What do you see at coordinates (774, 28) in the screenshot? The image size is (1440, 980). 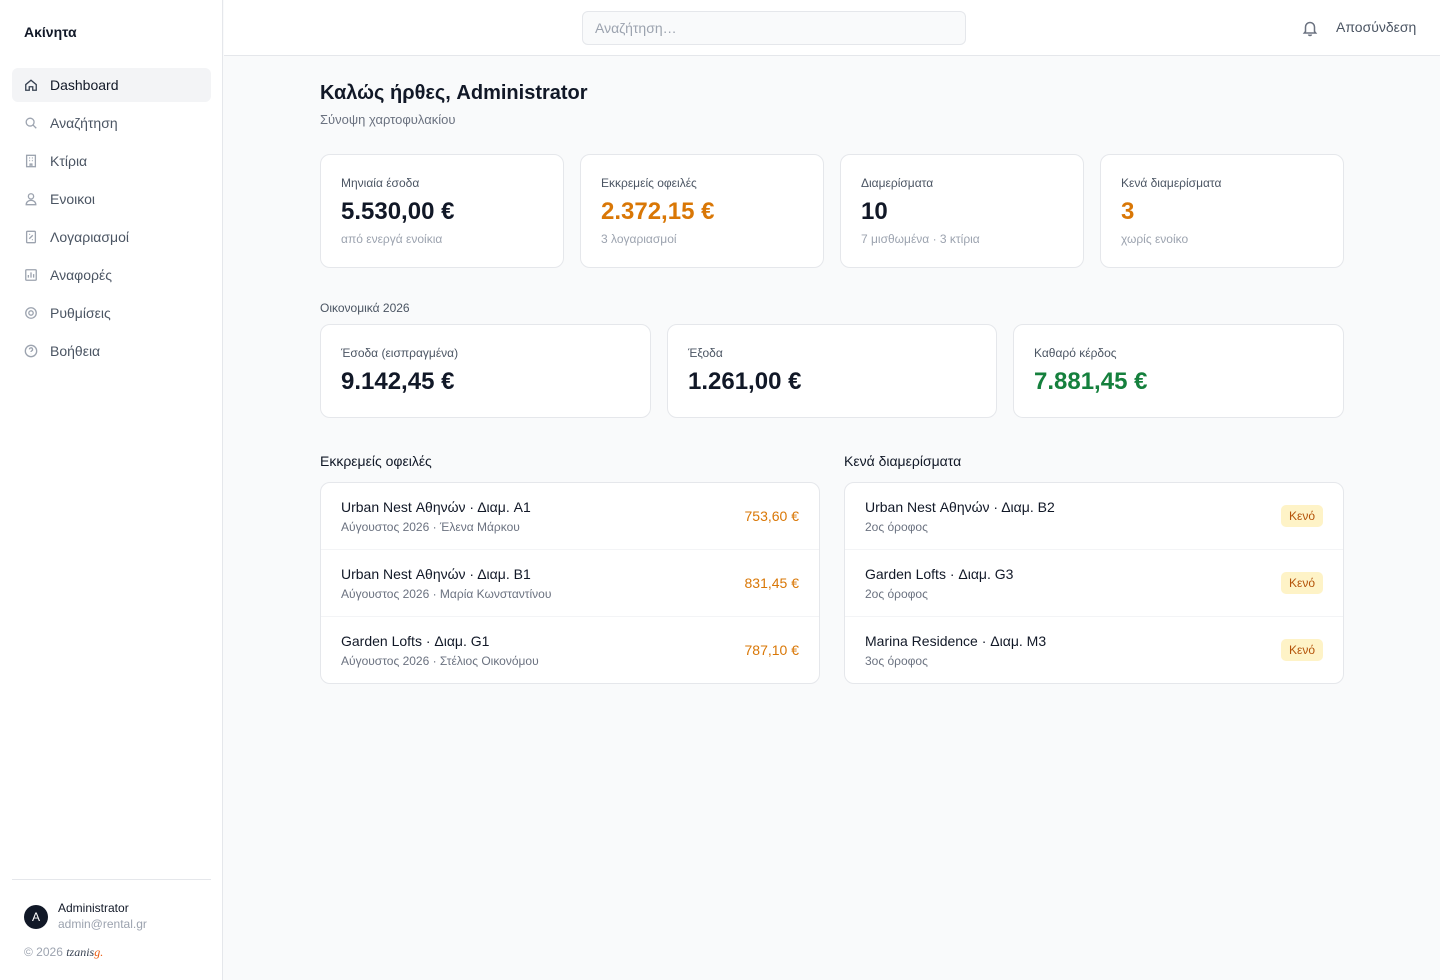 I see `search-input` at bounding box center [774, 28].